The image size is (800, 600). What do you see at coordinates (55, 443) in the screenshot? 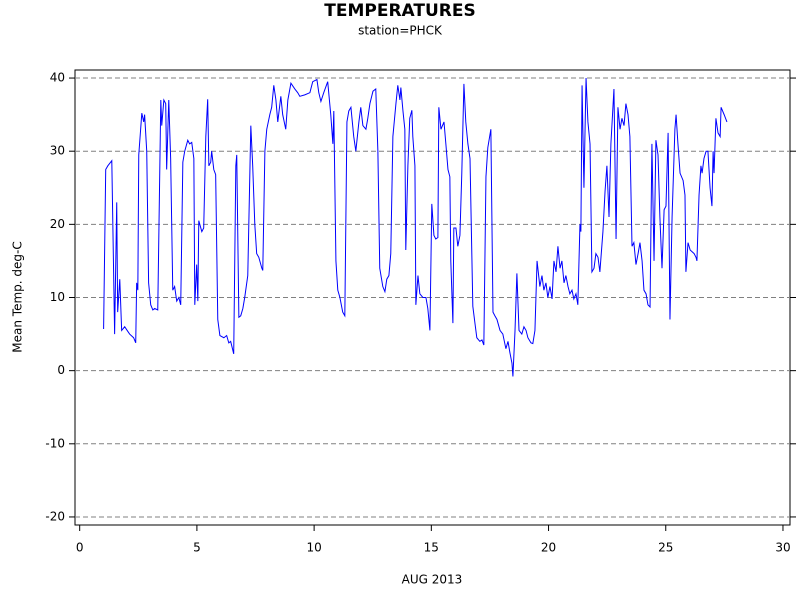
I see `y-tick-label: -10` at bounding box center [55, 443].